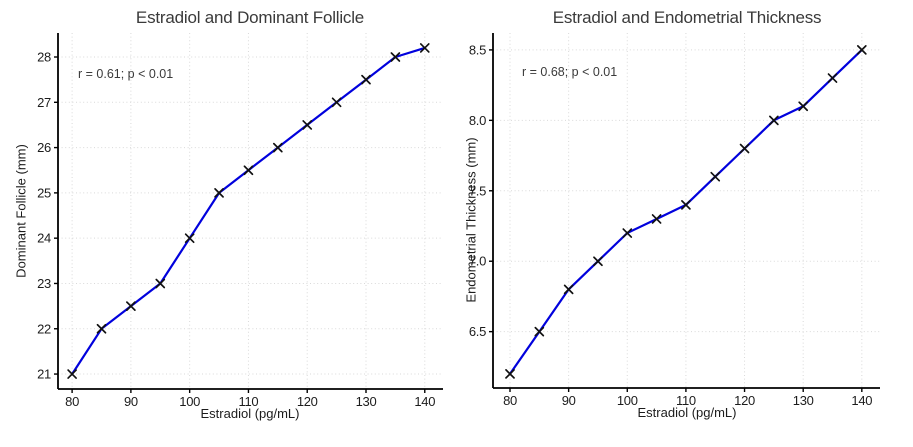 The width and height of the screenshot is (913, 447). I want to click on y-tick-label: 24, so click(44, 238).